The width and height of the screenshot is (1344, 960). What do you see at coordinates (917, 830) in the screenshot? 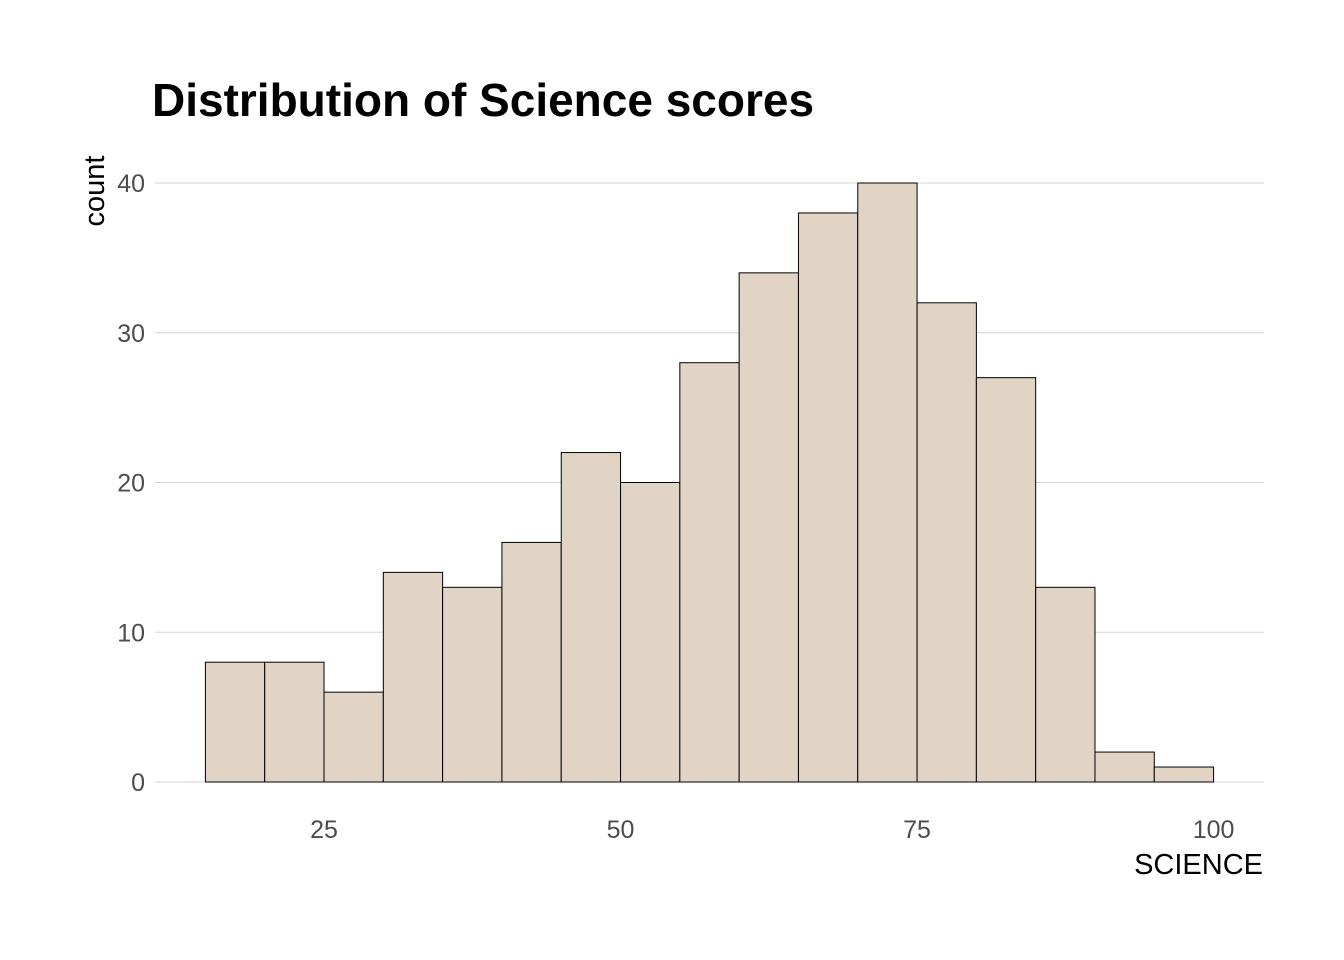
I see `x-tick-label-75: 75` at bounding box center [917, 830].